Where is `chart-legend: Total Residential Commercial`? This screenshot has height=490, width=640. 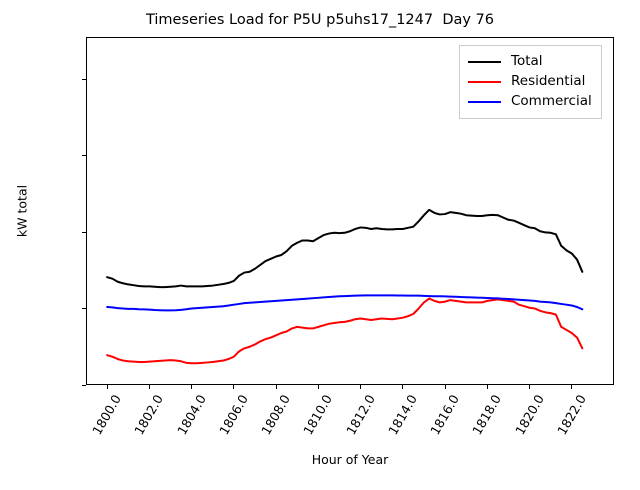 chart-legend: Total Residential Commercial is located at coordinates (530, 82).